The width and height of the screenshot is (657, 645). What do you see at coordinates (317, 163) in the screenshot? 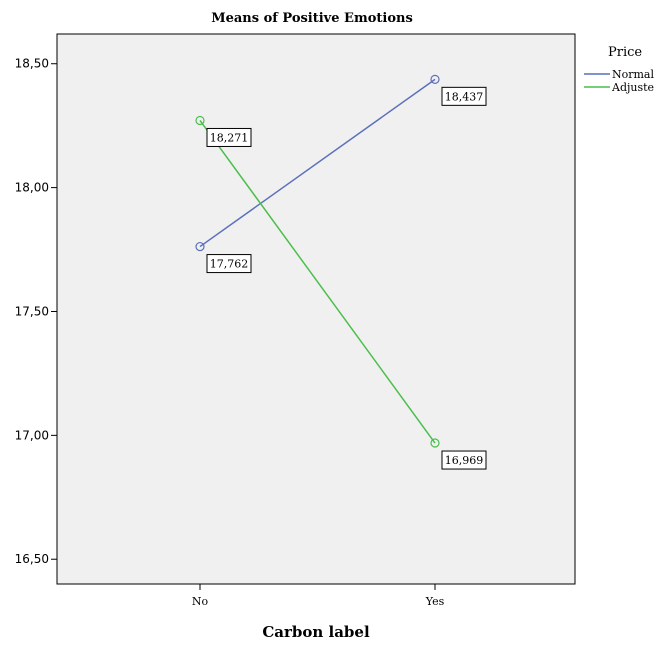
I see `series-line-normal` at bounding box center [317, 163].